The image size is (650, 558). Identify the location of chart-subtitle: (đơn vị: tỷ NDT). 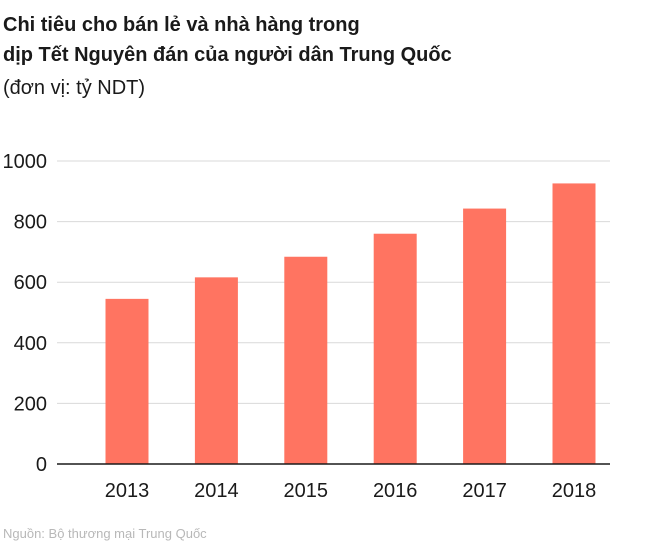
(74, 88).